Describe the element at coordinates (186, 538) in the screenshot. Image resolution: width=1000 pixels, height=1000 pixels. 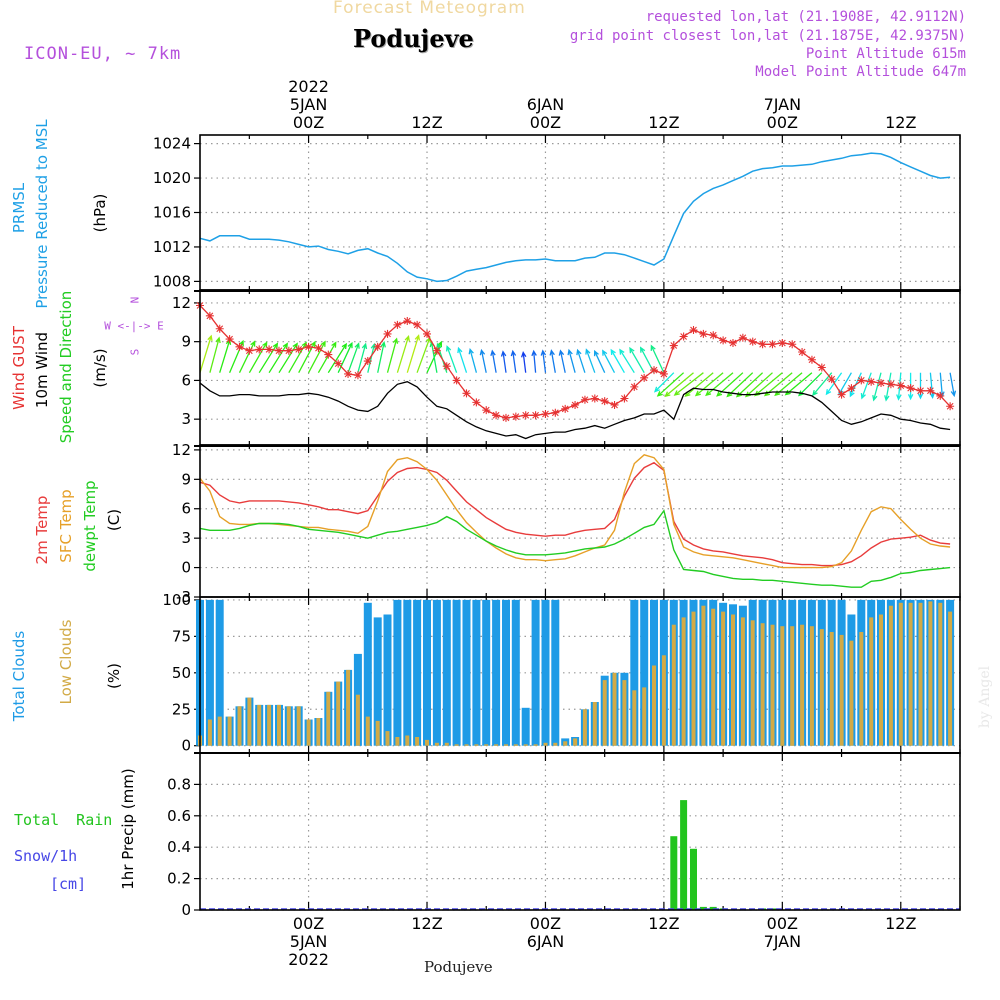
I see `temperature-ytick-label: 3` at that location.